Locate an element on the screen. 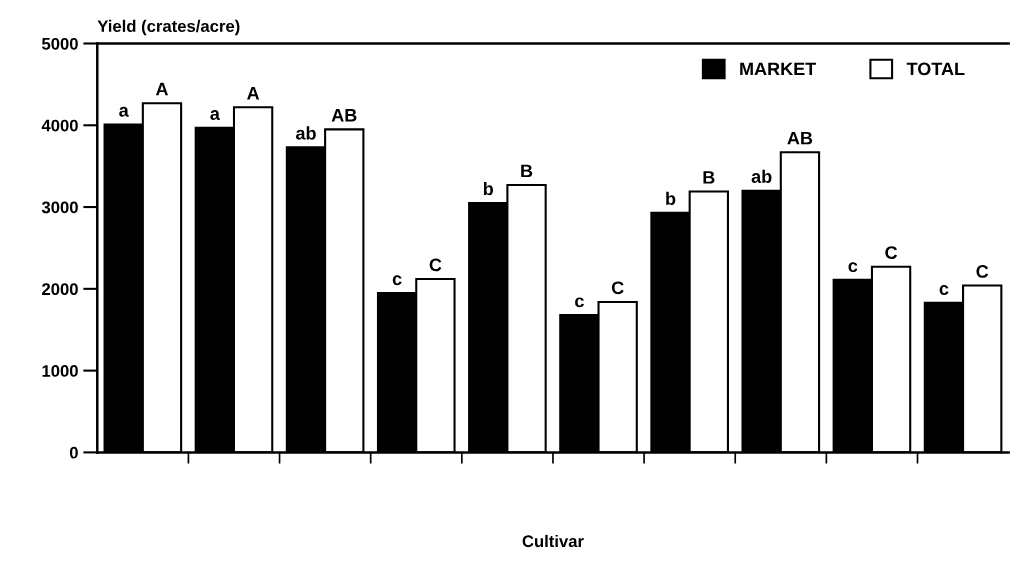 This screenshot has width=1024, height=580. x-axis-title: Cultivar is located at coordinates (553, 541).